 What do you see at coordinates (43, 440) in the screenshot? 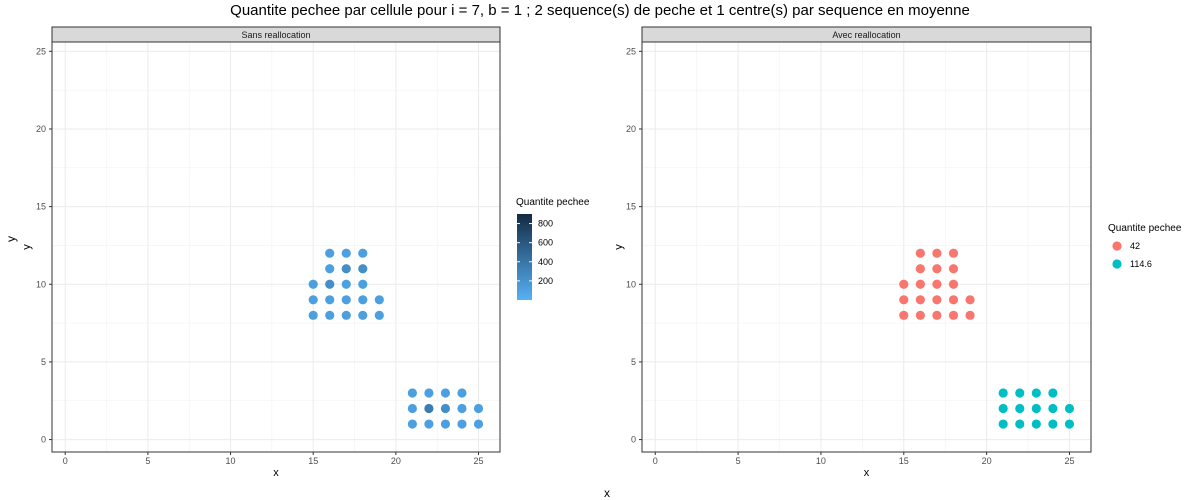
I see `y-tick-label: 0` at bounding box center [43, 440].